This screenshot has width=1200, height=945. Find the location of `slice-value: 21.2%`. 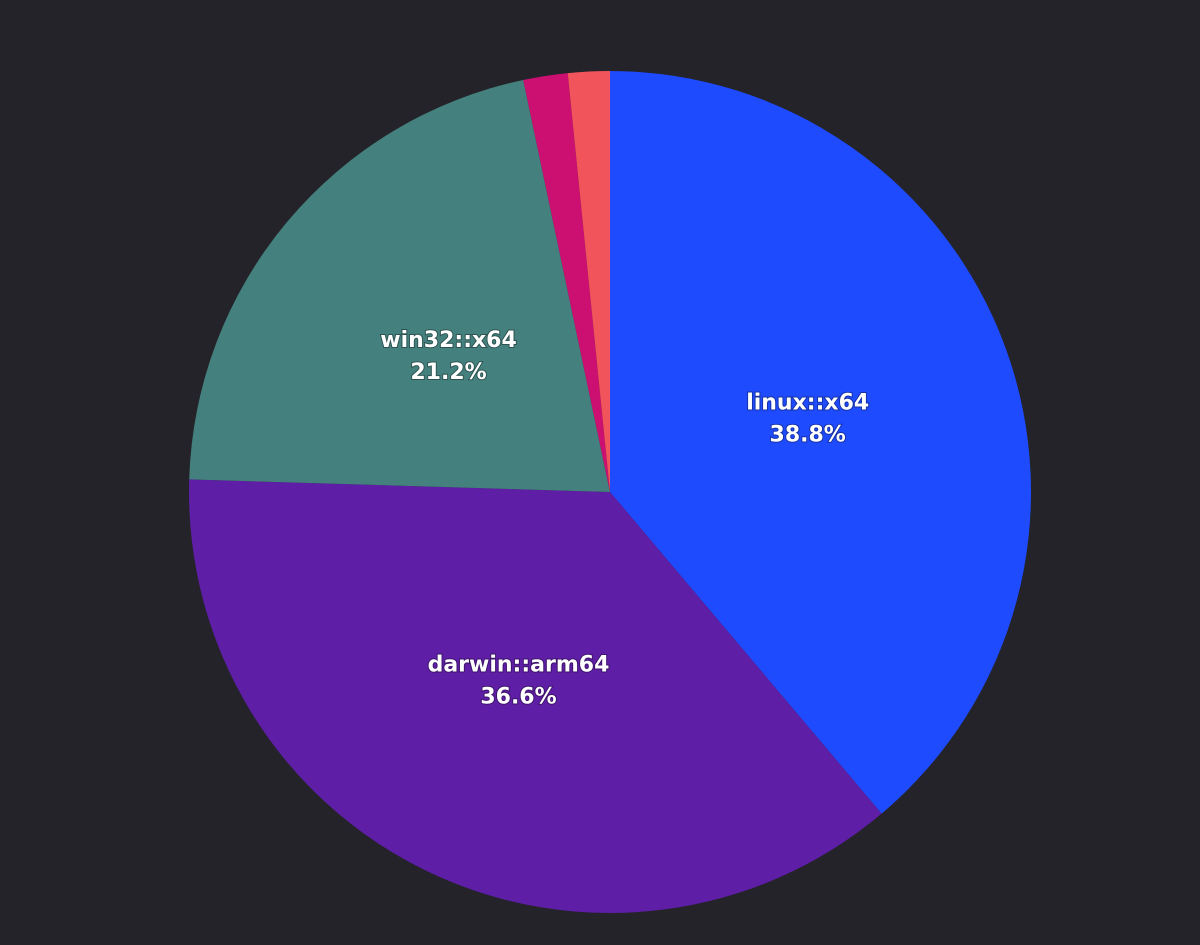

slice-value: 21.2% is located at coordinates (448, 372).